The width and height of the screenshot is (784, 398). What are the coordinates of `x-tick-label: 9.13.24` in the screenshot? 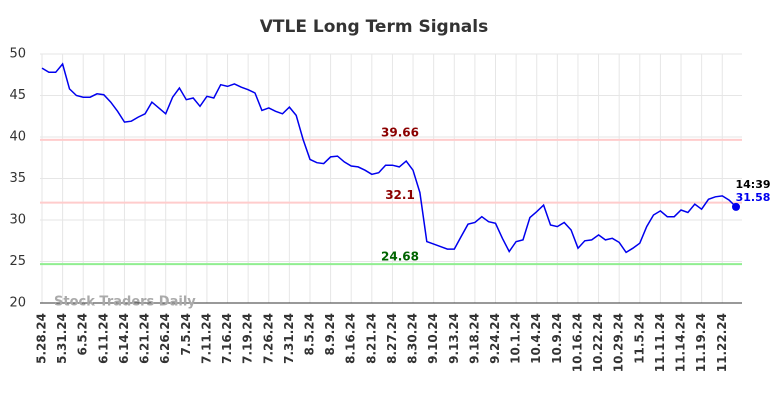 It's located at (454, 338).